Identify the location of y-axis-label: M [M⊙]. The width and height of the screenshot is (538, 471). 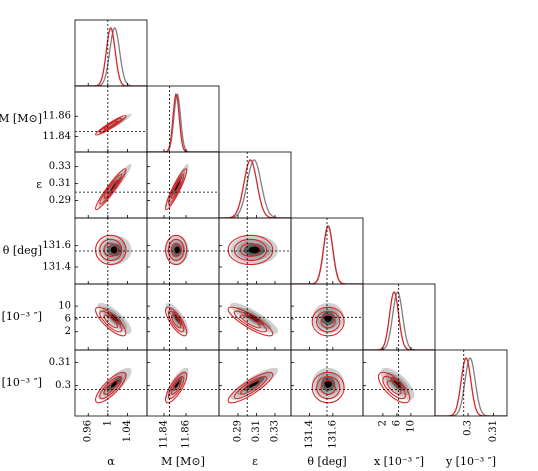
(21, 118).